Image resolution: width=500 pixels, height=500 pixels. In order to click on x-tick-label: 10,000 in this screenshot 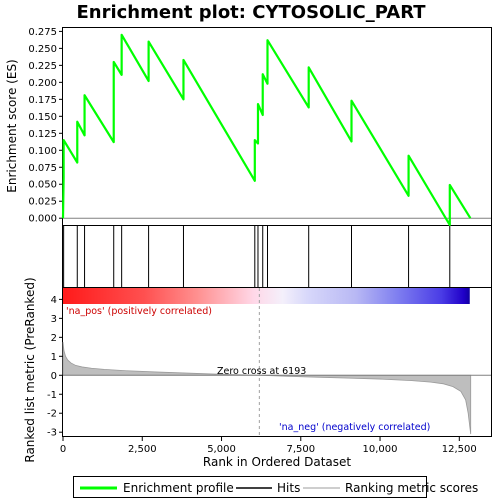, I will do `click(380, 449)`.